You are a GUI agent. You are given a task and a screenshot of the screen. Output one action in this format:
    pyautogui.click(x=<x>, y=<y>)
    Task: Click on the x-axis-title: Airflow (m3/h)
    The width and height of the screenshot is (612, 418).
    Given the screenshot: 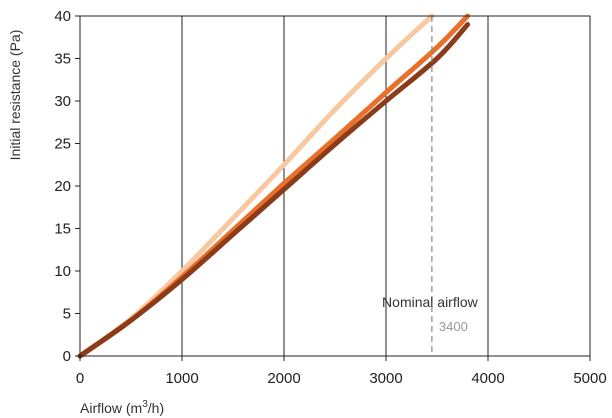 What is the action you would take?
    pyautogui.click(x=122, y=407)
    